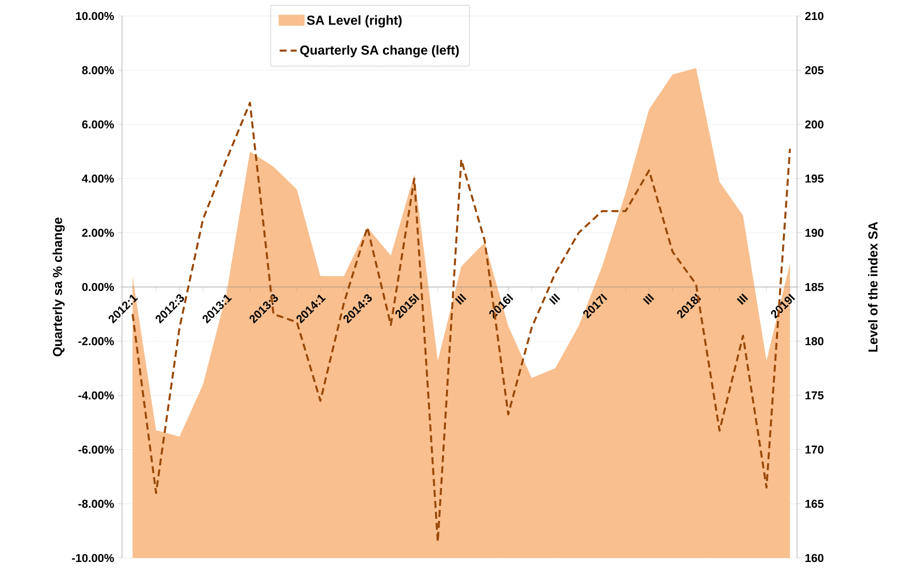 This screenshot has width=898, height=571. I want to click on y2-tick-label: 200, so click(814, 124).